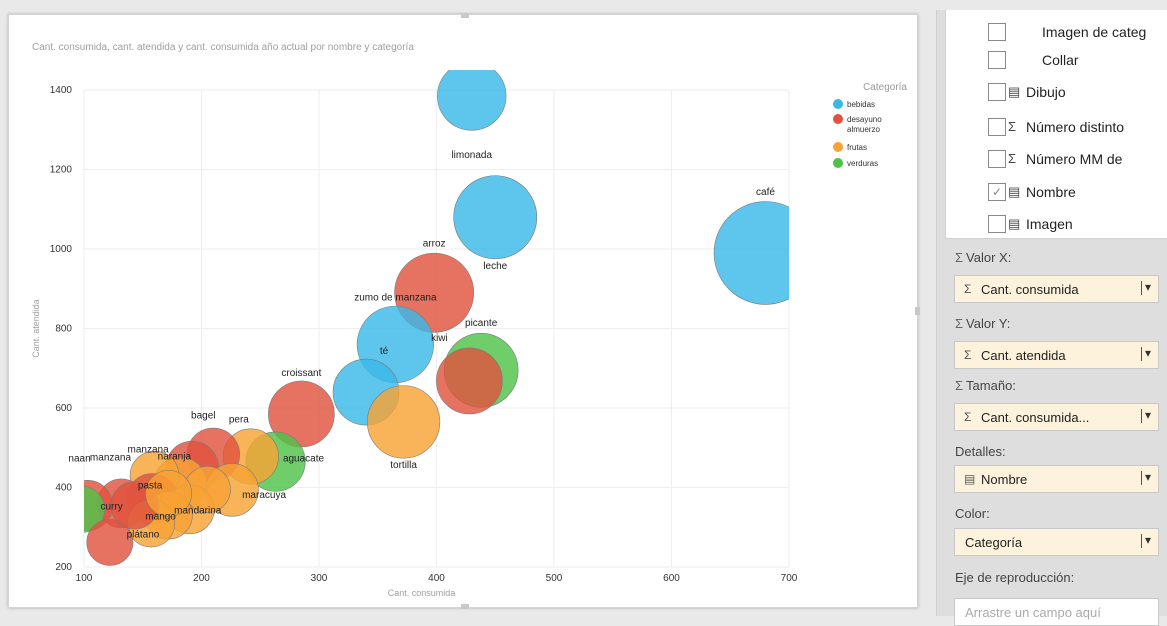 The image size is (1167, 626). Describe the element at coordinates (304, 459) in the screenshot. I see `bubble-label: aguacate` at that location.